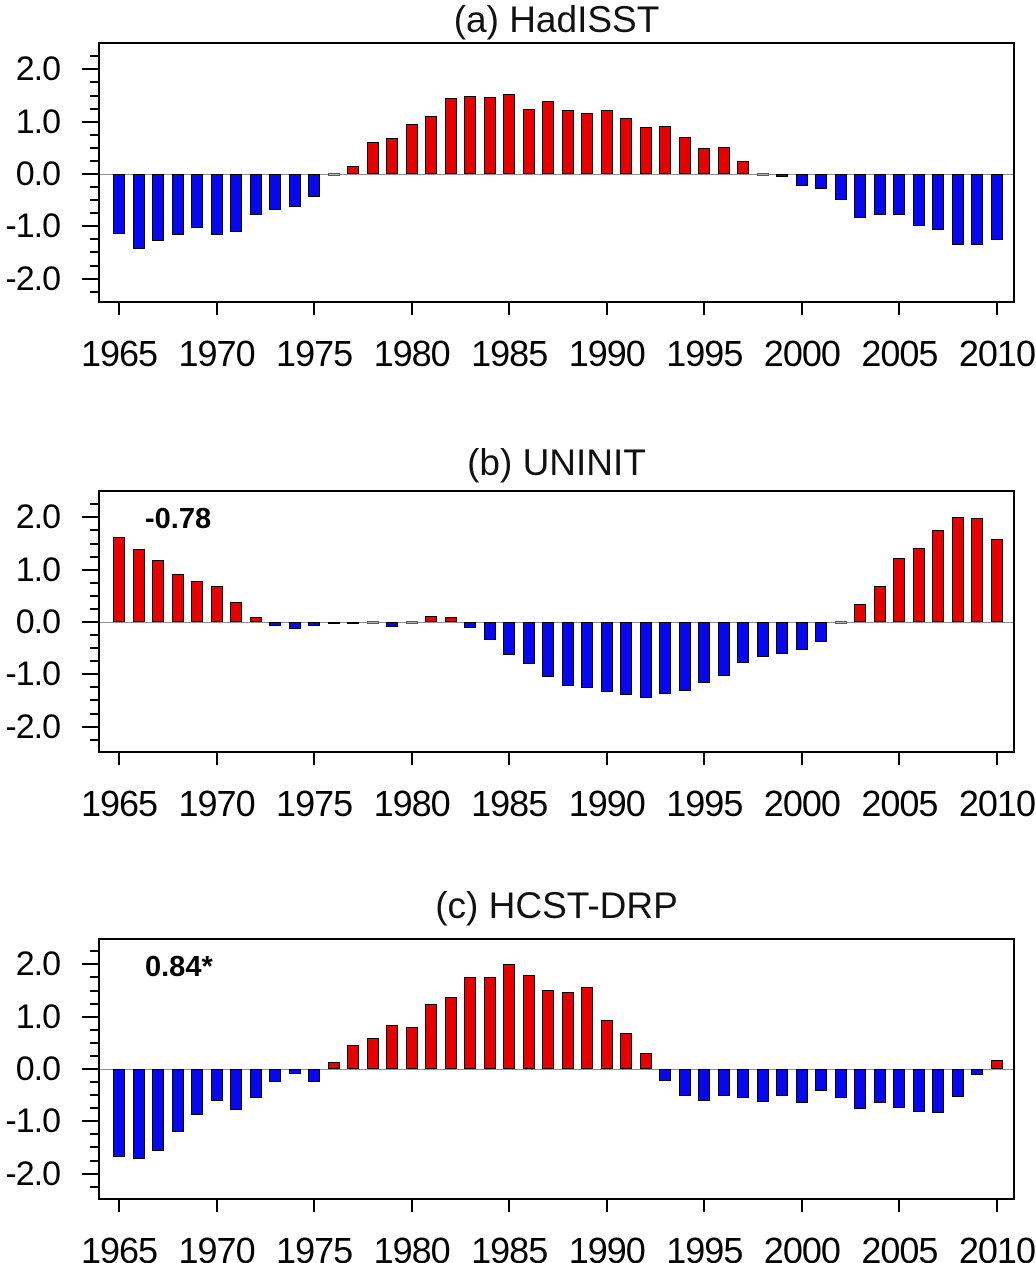  Describe the element at coordinates (704, 353) in the screenshot. I see `x-tick-label: 1995` at that location.